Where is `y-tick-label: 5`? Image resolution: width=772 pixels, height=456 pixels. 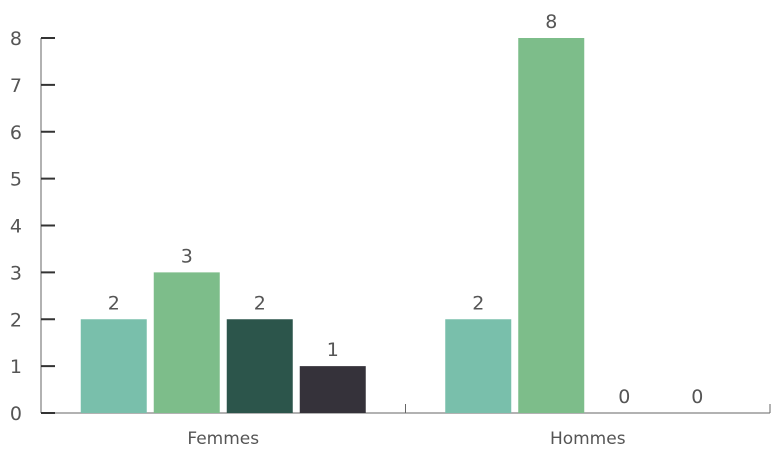 y-tick-label: 5 is located at coordinates (16, 180).